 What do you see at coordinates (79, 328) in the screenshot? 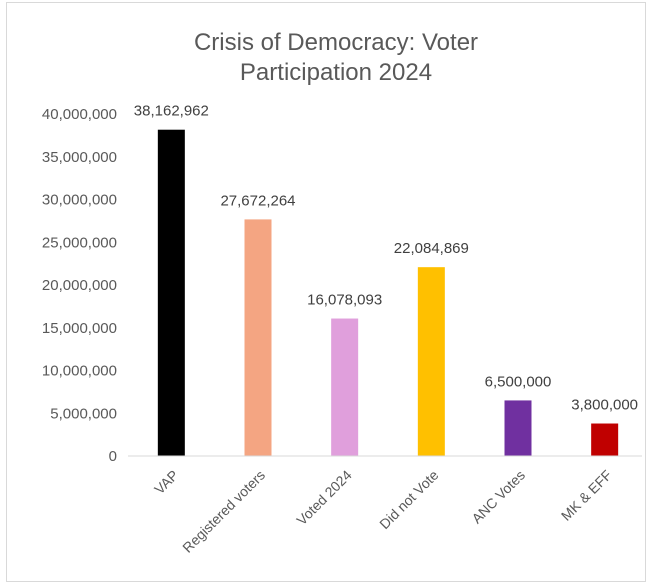
I see `y-tick-label: 15,000,000` at bounding box center [79, 328].